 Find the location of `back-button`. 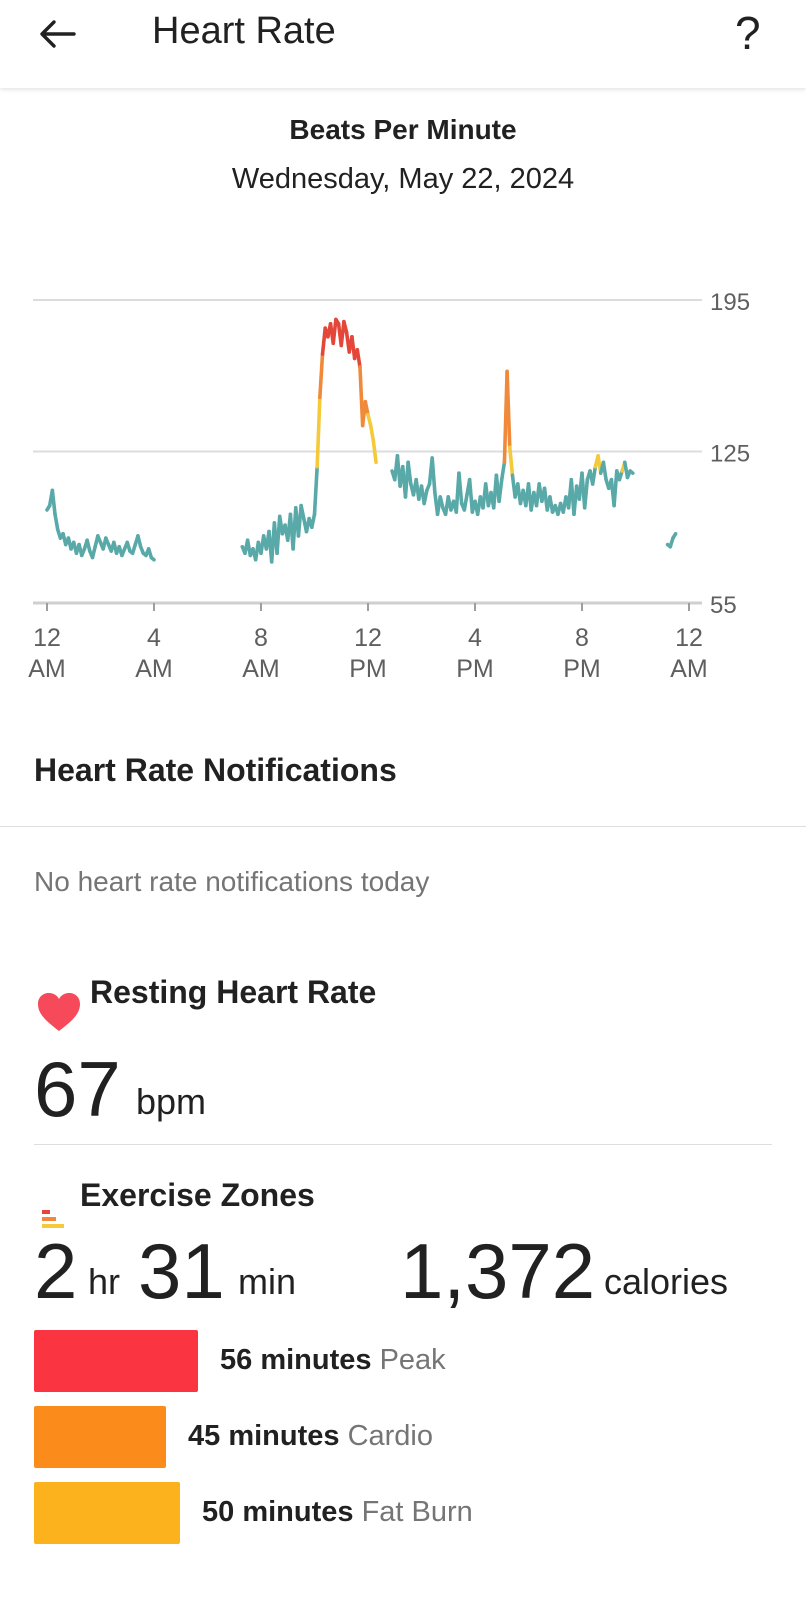

back-button is located at coordinates (58, 34).